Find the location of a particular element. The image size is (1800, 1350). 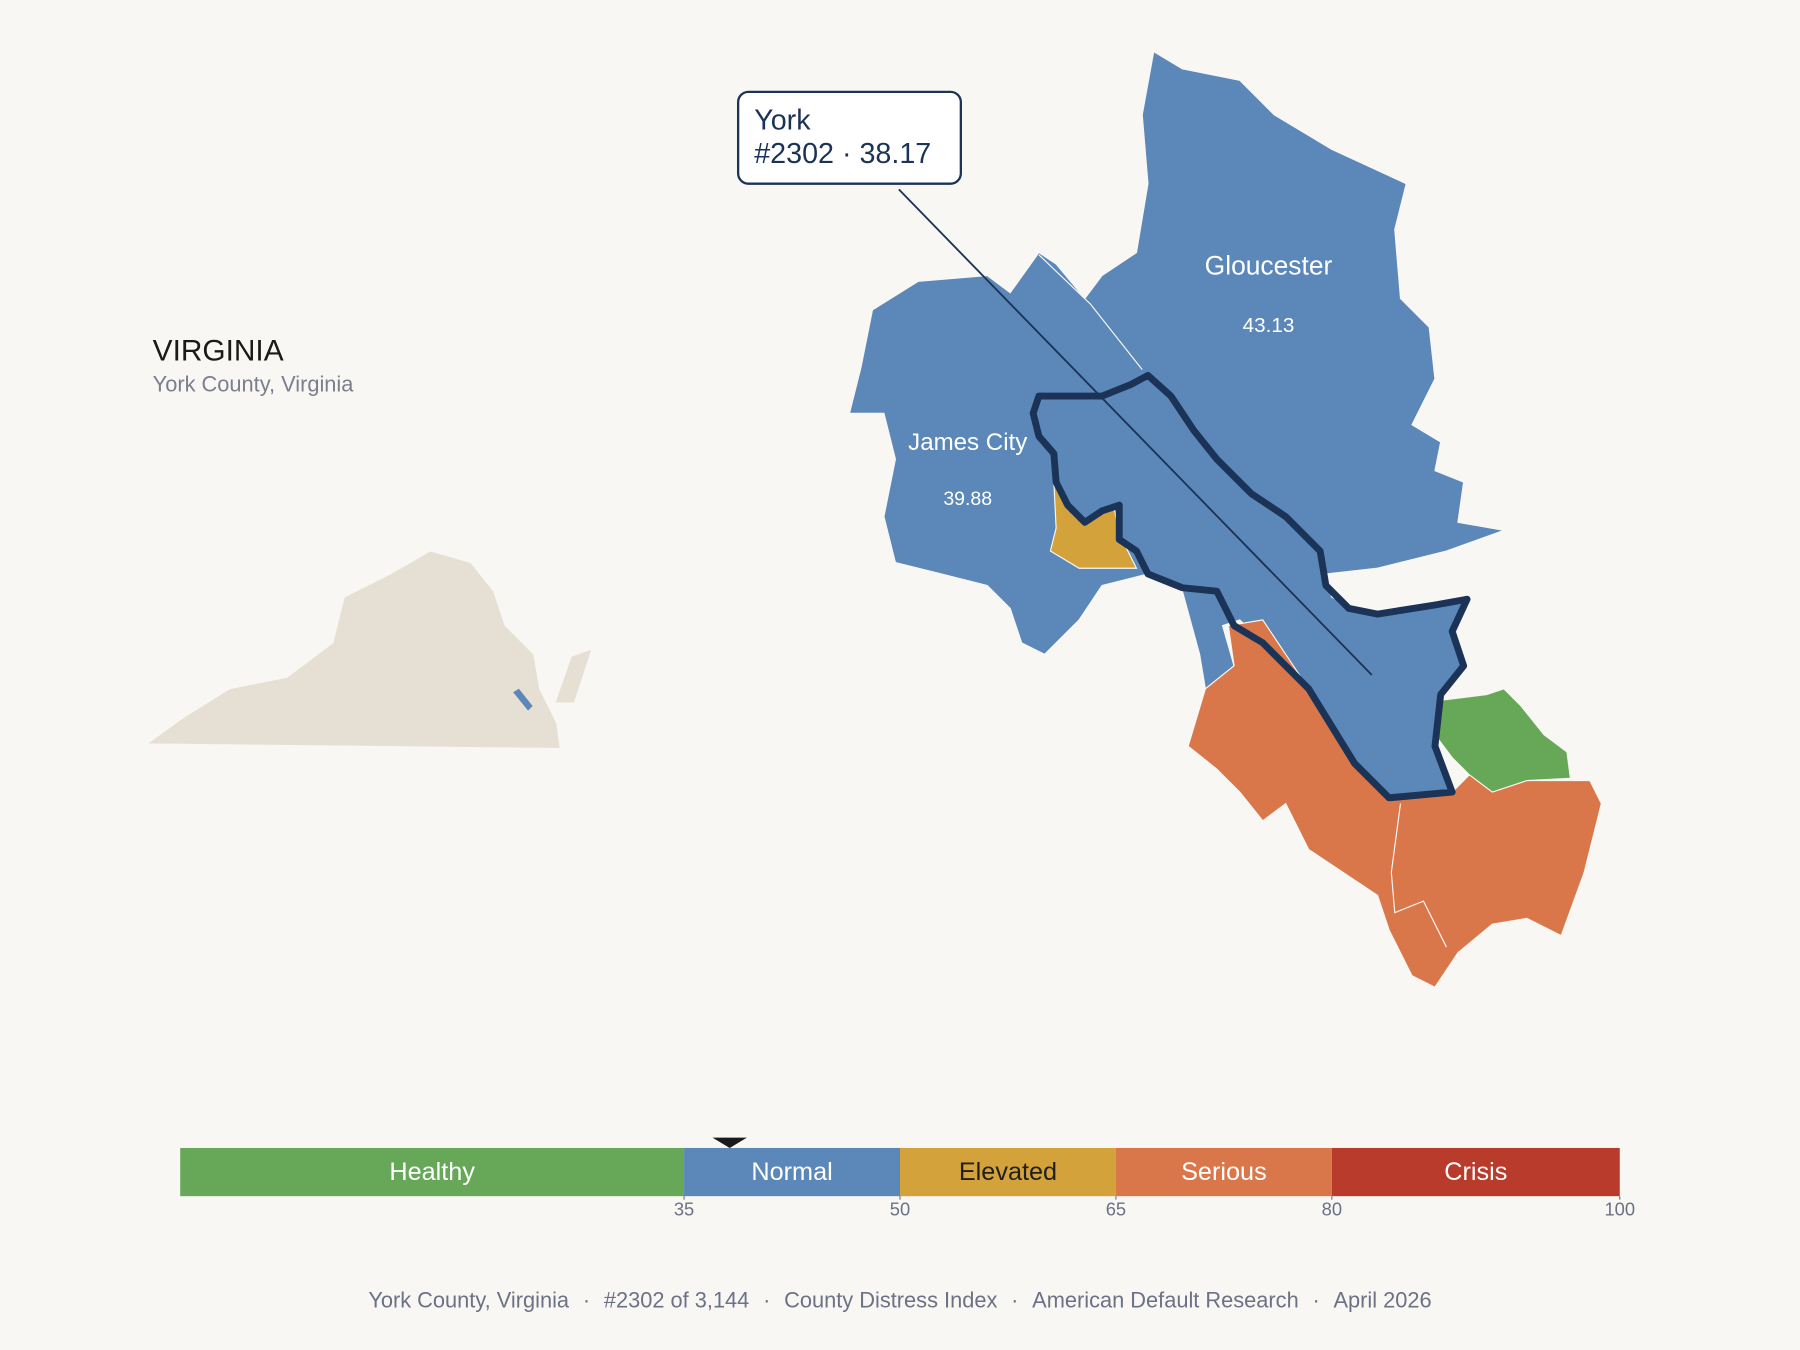

footer-item: April 2026 is located at coordinates (1383, 1300).